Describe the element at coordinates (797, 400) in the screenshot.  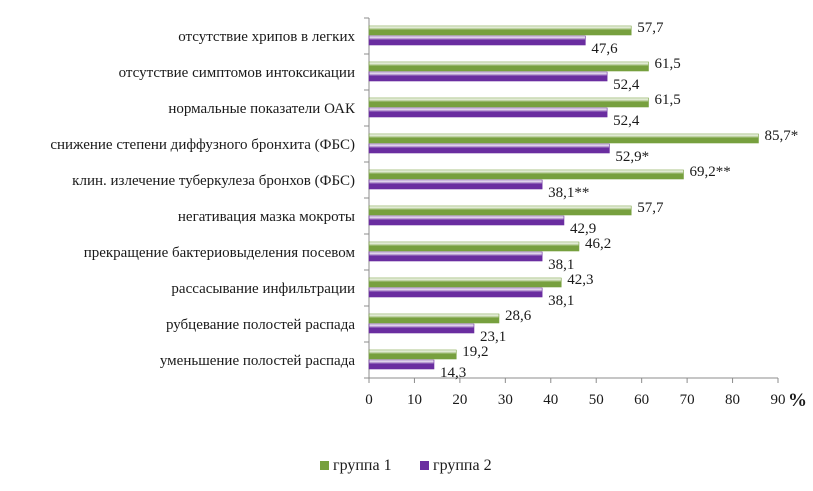
I see `x-axis-unit: %` at that location.